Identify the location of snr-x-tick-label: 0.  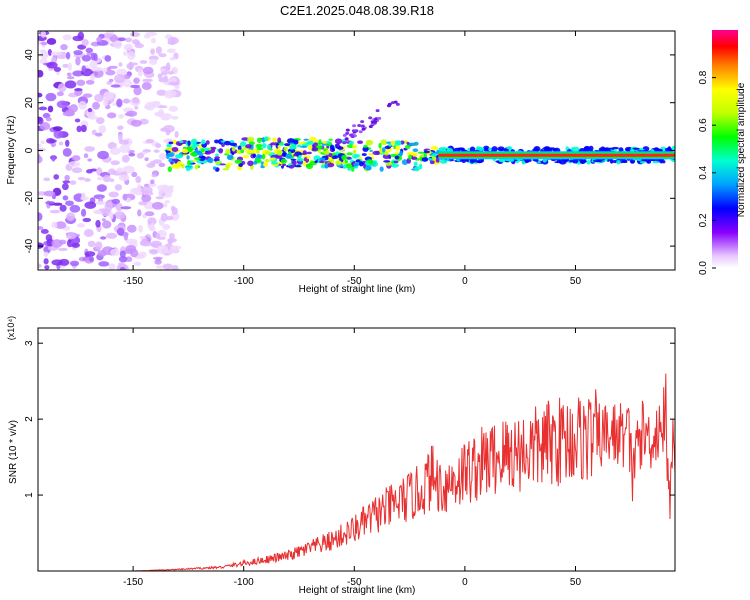
(465, 582).